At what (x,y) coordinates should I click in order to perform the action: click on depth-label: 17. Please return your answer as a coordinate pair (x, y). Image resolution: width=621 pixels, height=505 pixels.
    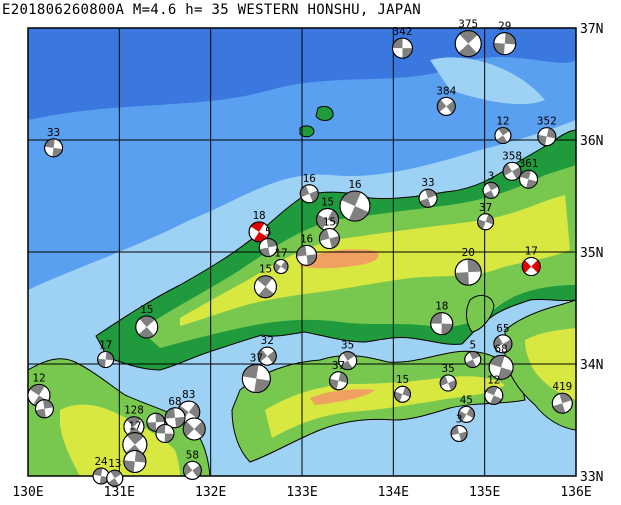
    Looking at the image, I should click on (134, 426).